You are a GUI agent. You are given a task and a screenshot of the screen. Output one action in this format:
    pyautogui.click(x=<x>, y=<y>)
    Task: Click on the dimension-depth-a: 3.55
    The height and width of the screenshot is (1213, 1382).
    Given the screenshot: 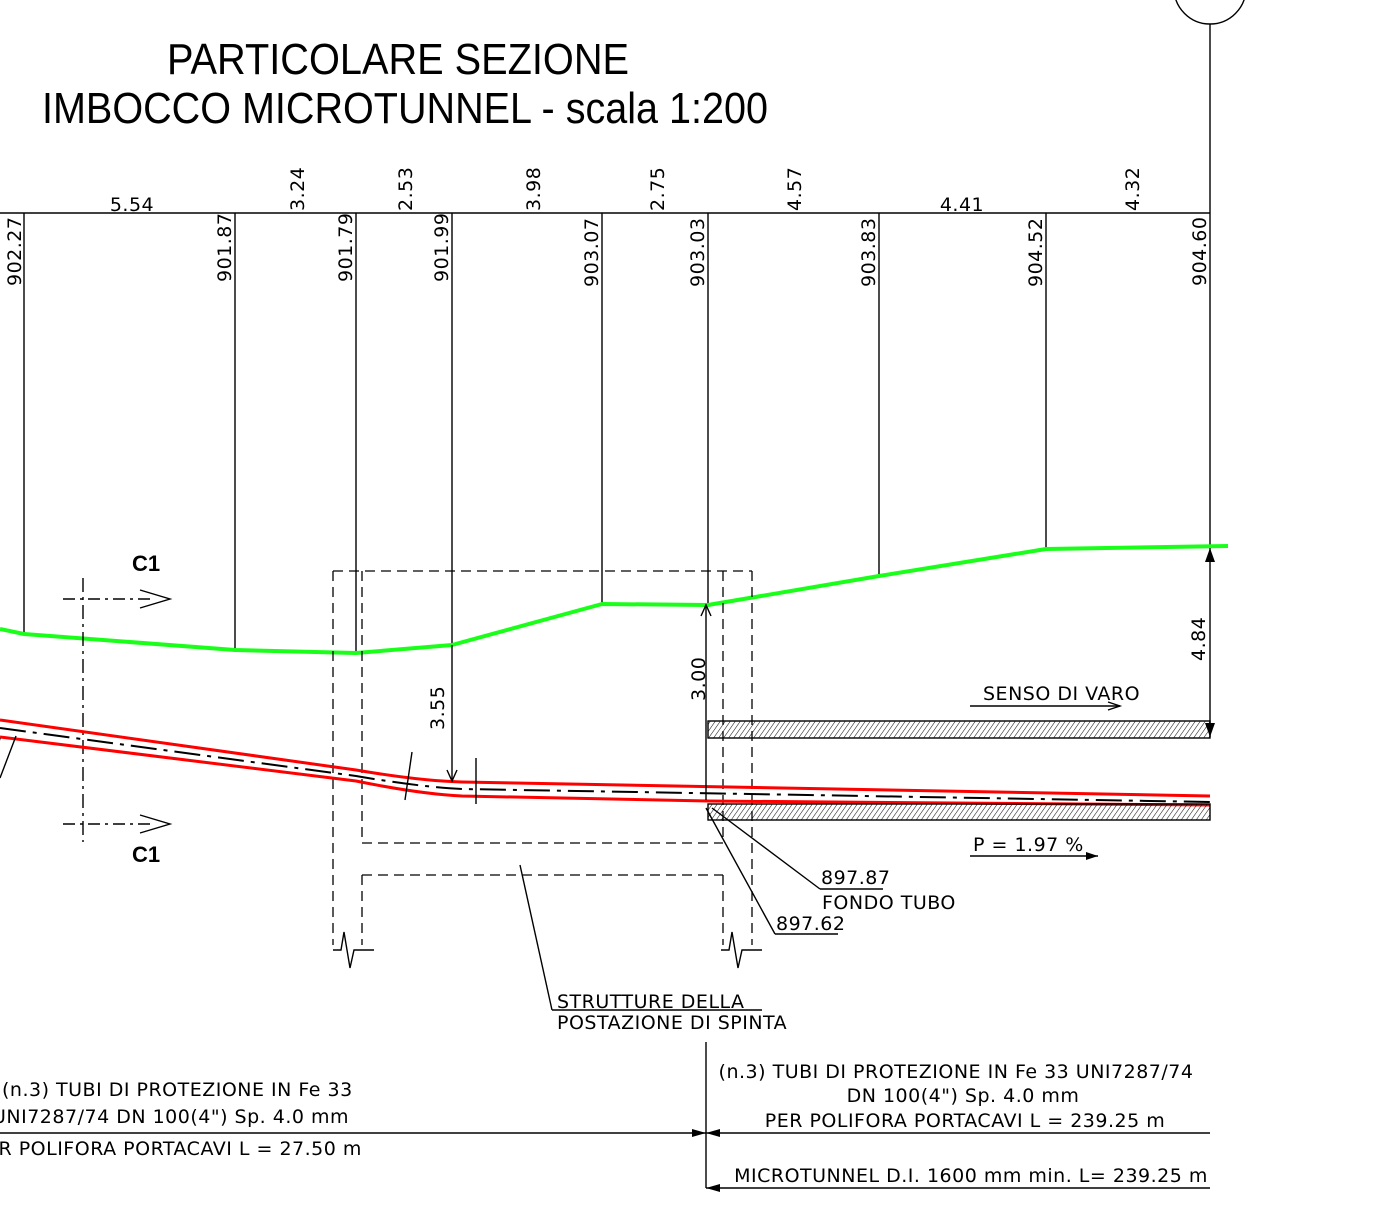 What is the action you would take?
    pyautogui.click(x=438, y=708)
    